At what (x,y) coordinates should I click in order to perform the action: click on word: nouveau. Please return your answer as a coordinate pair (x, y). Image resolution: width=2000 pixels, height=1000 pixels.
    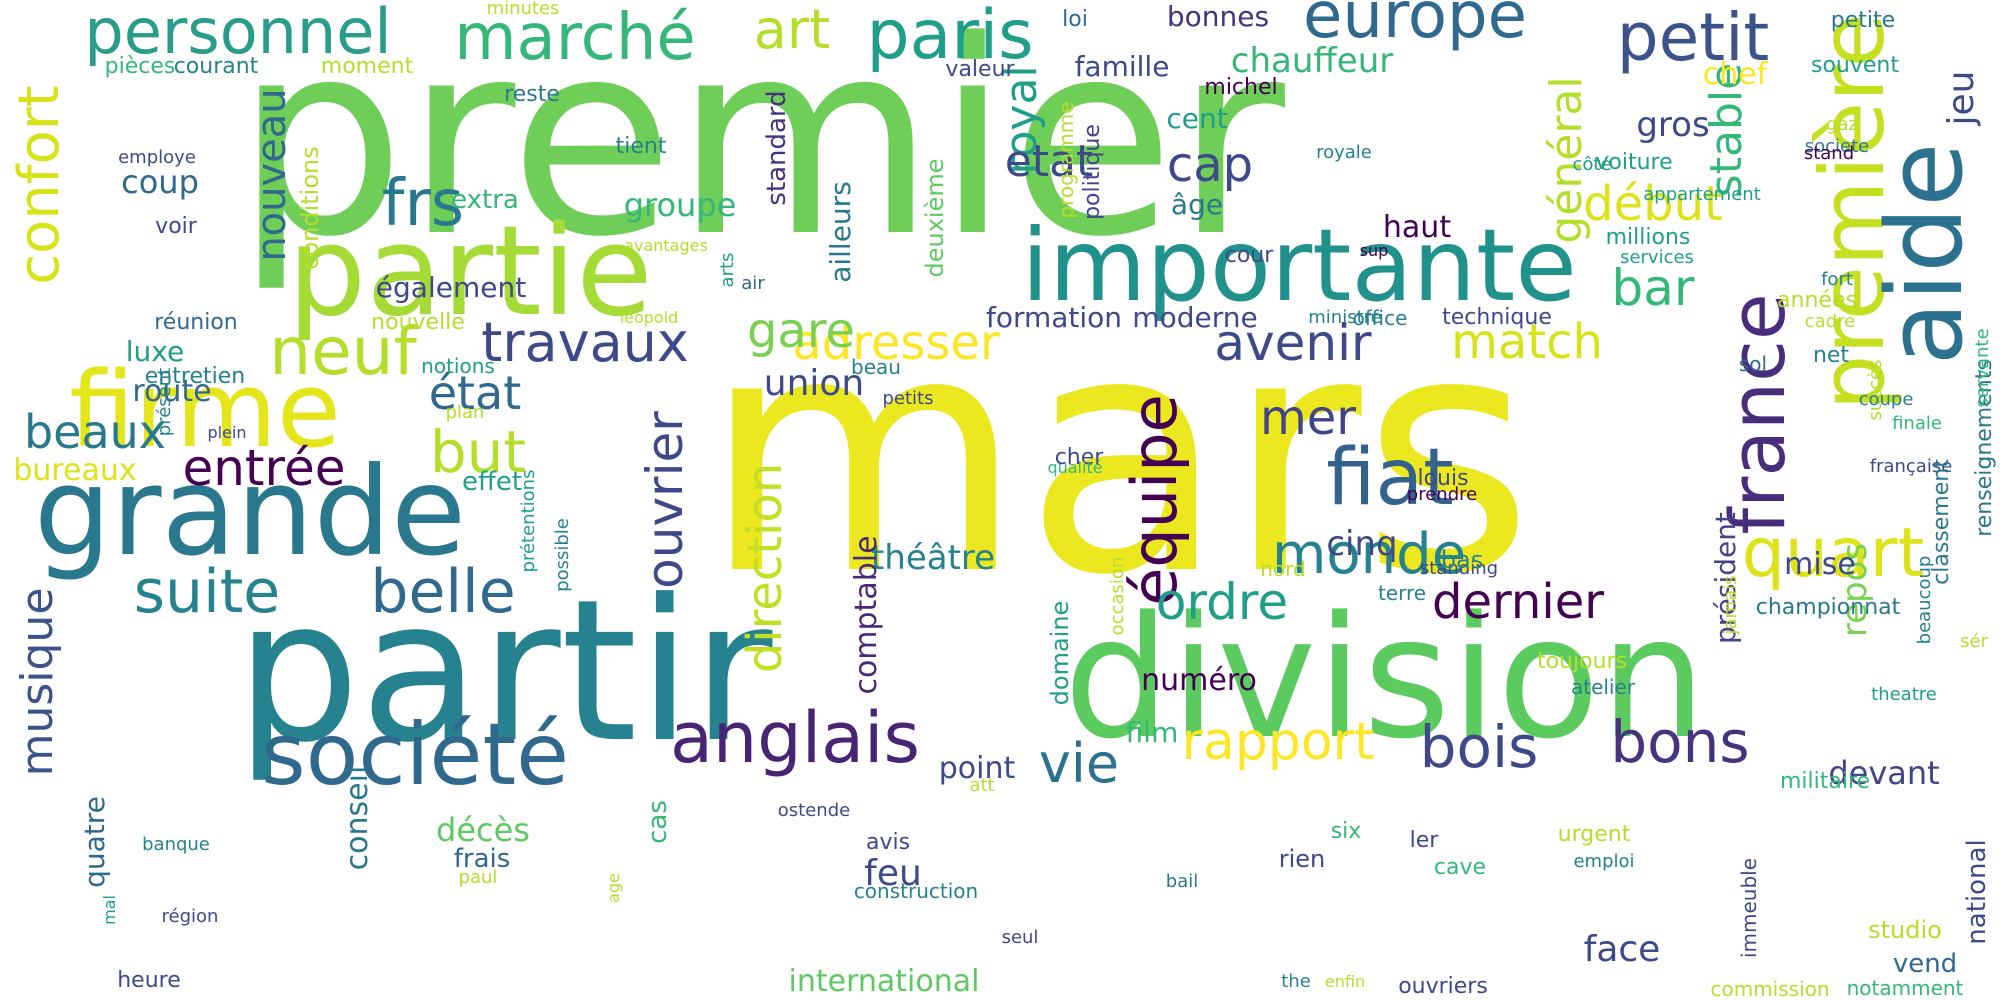
    Looking at the image, I should click on (272, 175).